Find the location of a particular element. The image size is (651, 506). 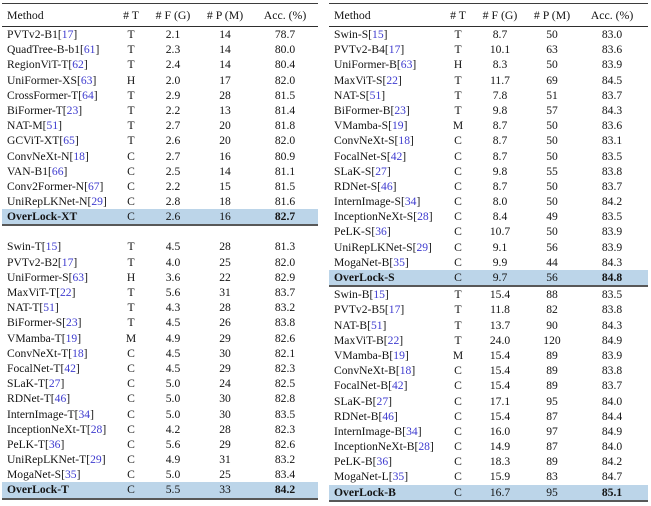

citation-link: 62 is located at coordinates (78, 65).